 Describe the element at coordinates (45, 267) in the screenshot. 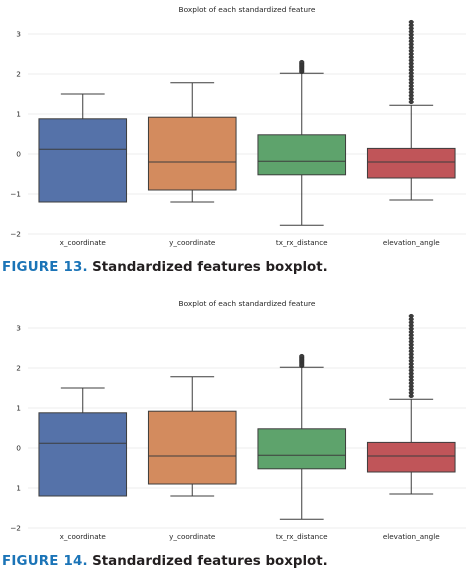

I see `caption-label: FIGURE 13.` at that location.